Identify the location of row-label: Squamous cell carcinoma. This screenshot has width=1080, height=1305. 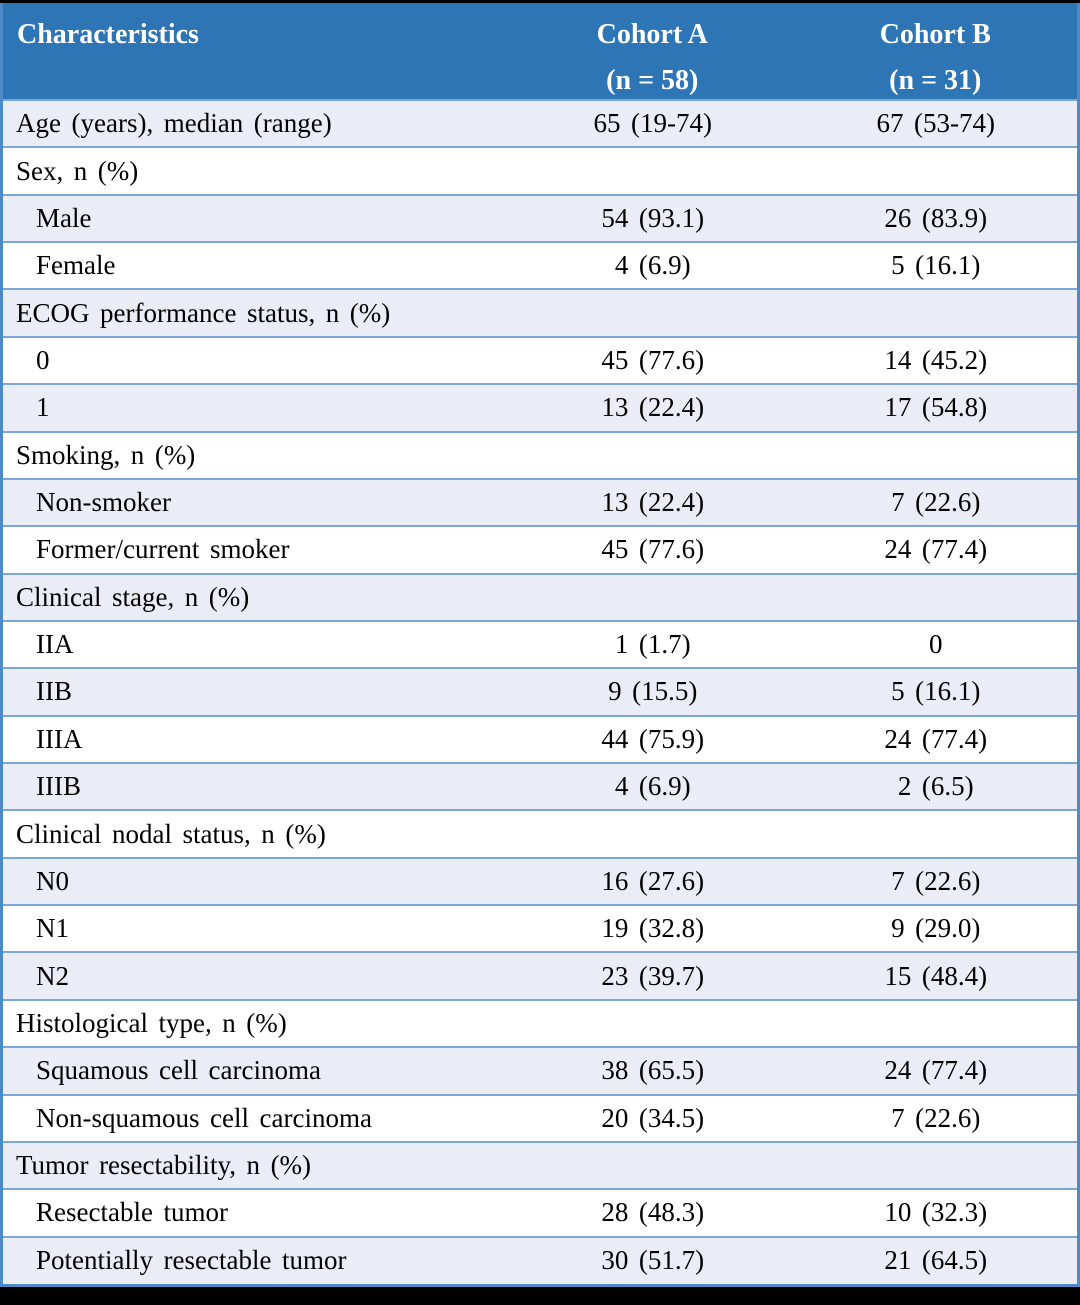
(257, 1070).